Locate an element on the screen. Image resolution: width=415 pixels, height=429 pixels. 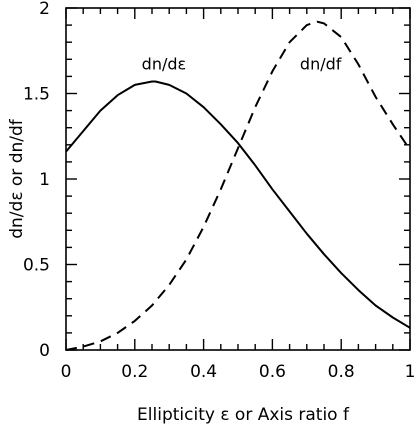
y-tick-label: 0 is located at coordinates (44, 351).